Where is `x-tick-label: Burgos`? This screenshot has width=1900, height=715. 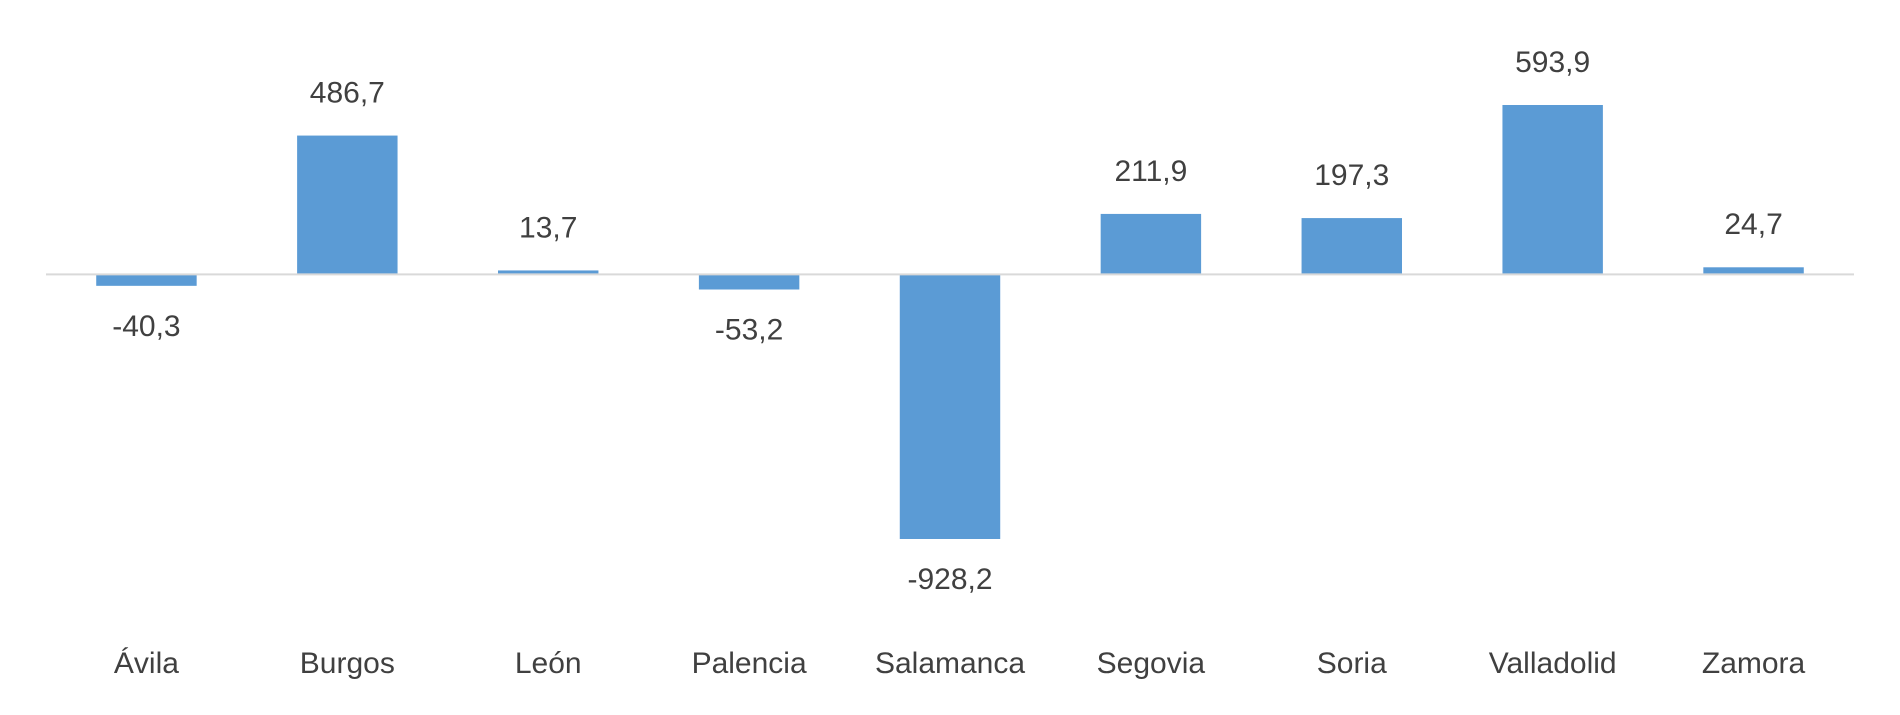 x-tick-label: Burgos is located at coordinates (347, 663).